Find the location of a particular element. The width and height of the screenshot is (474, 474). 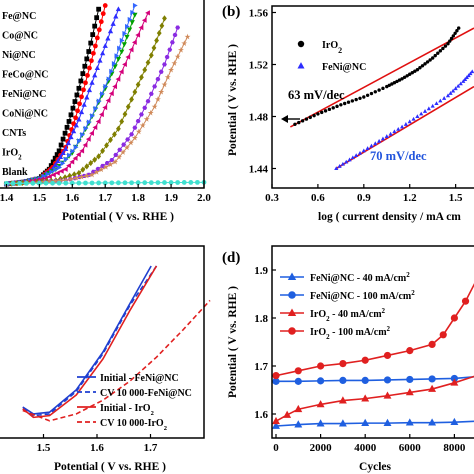

panel-b-ylabel: Potential ( V vs. RHE ) is located at coordinates (233, 100).